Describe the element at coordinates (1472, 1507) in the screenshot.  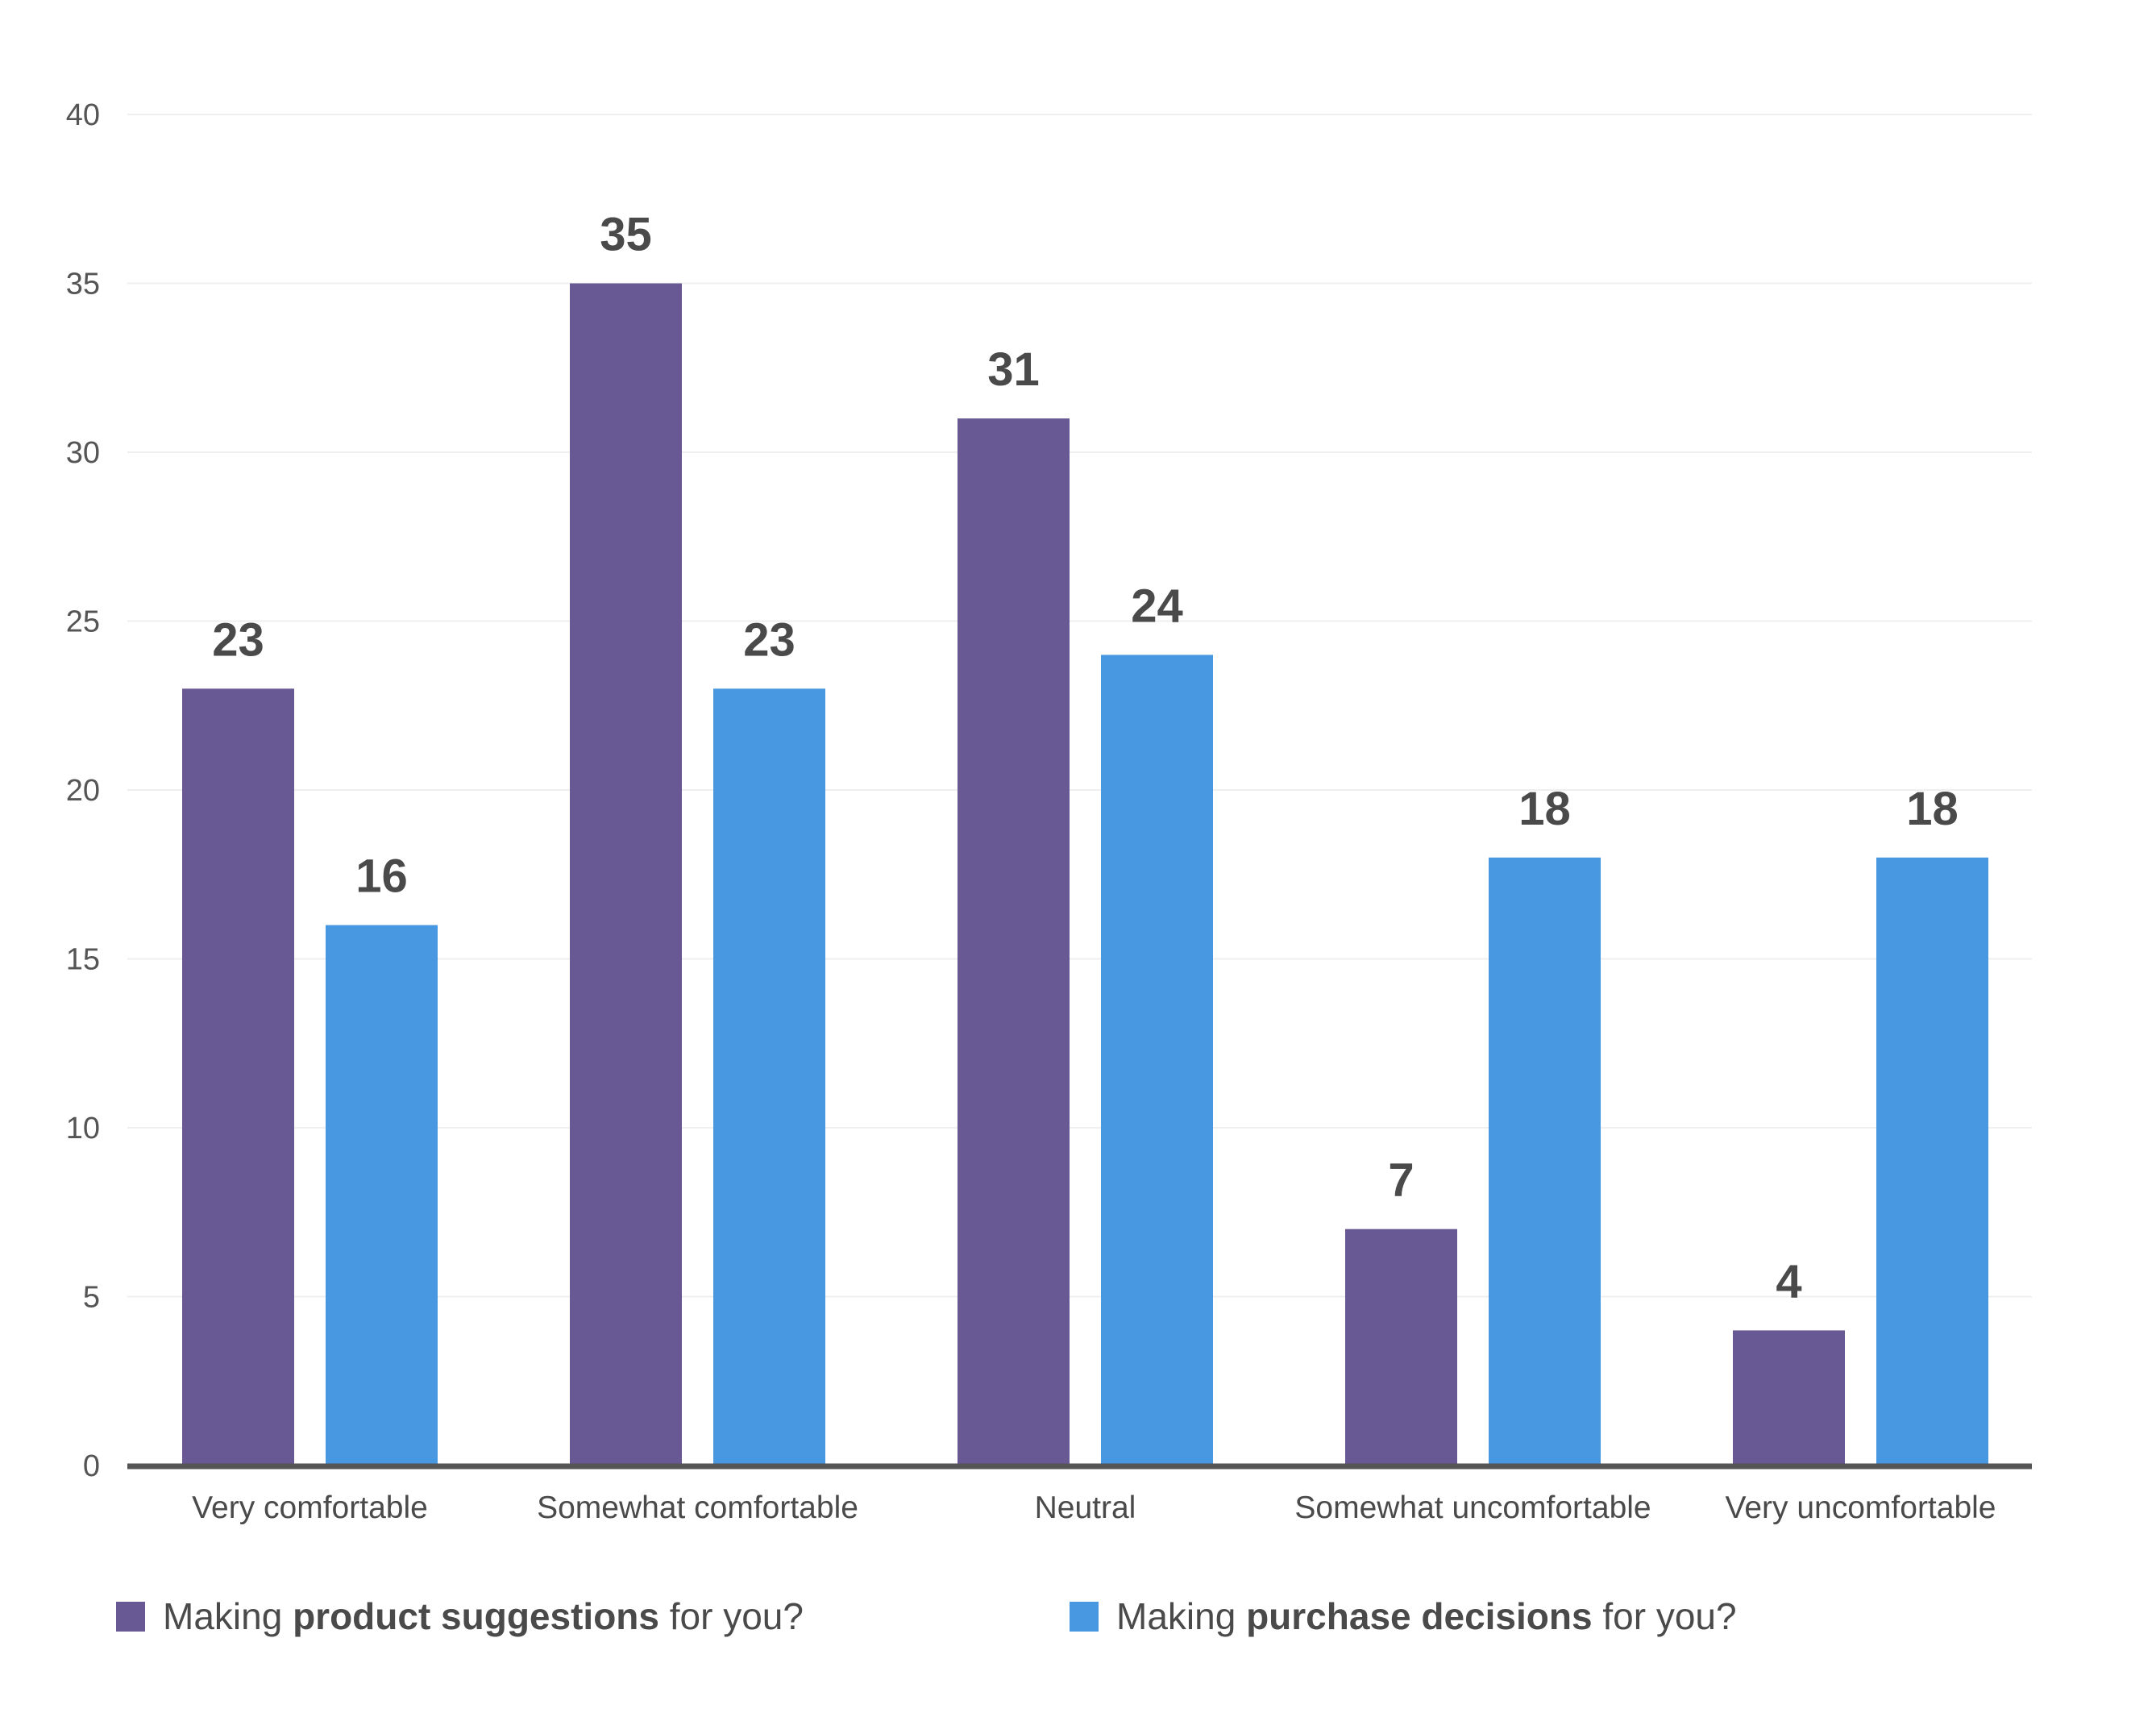
I see `x-category-label: Somewhat uncomfortable` at that location.